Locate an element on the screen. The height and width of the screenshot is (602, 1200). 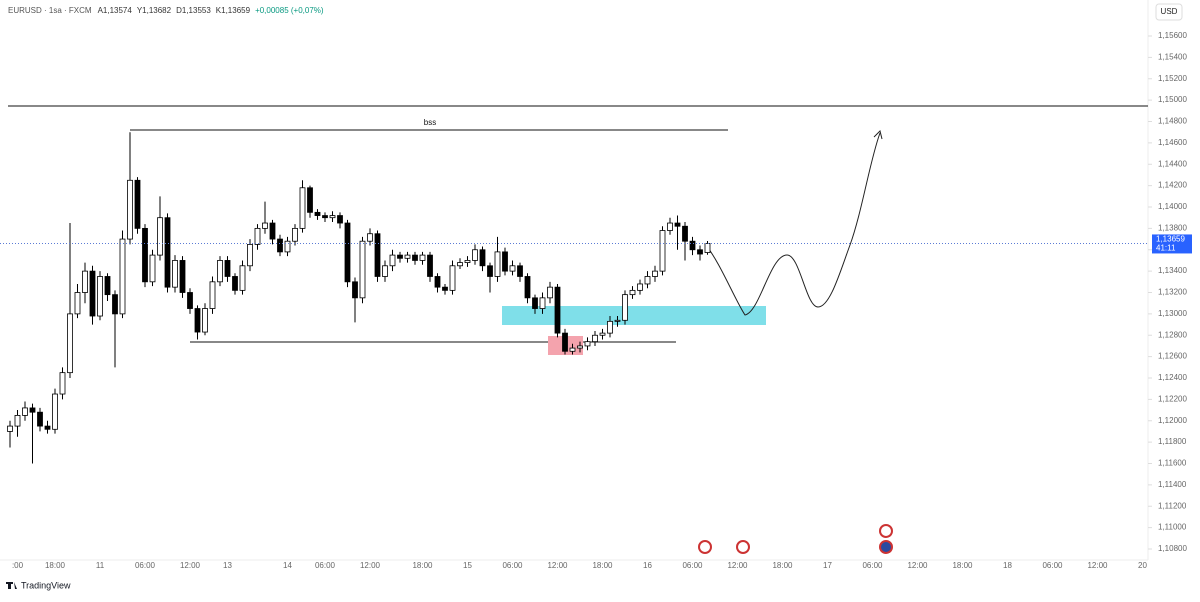
brand: TradingView is located at coordinates (38, 585).